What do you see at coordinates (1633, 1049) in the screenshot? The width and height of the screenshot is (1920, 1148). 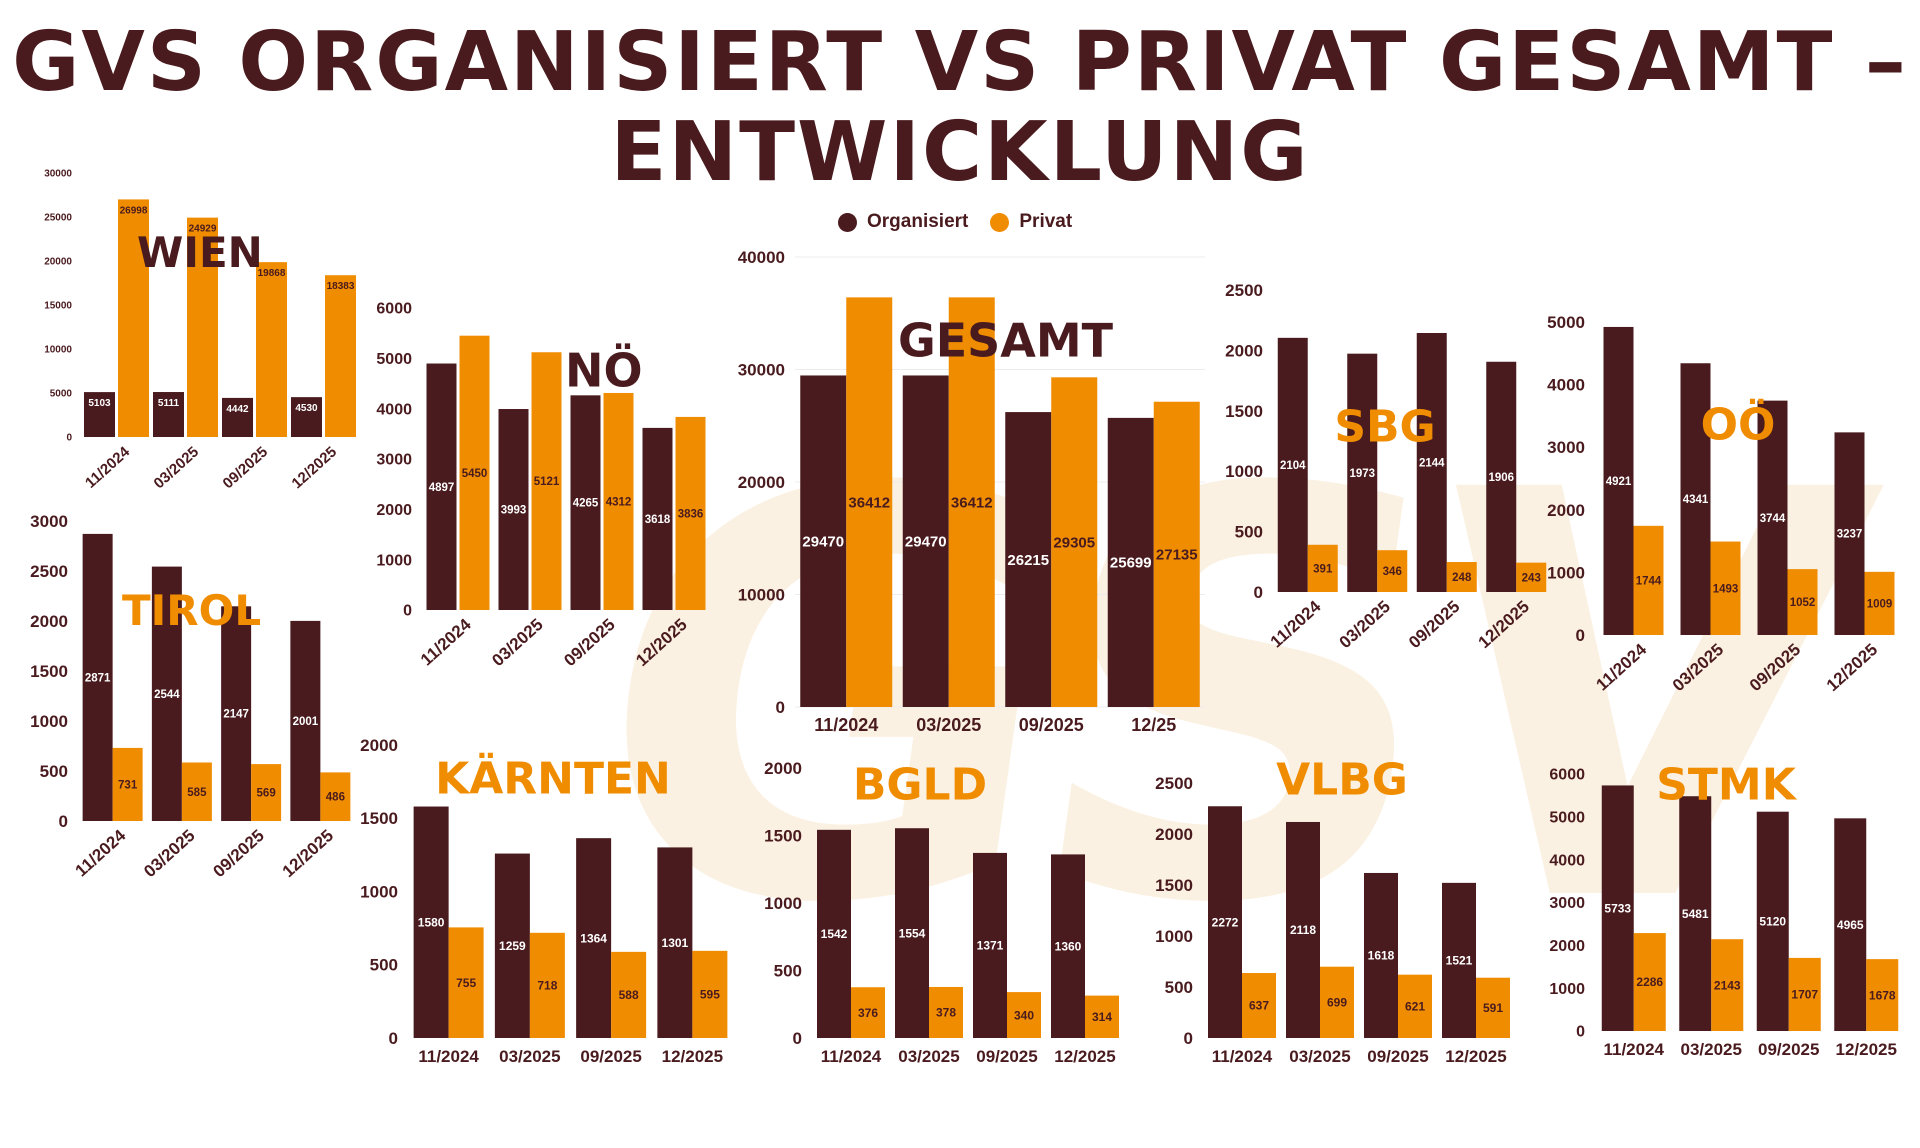 I see `x-tick-label-stmk: 11/2024` at bounding box center [1633, 1049].